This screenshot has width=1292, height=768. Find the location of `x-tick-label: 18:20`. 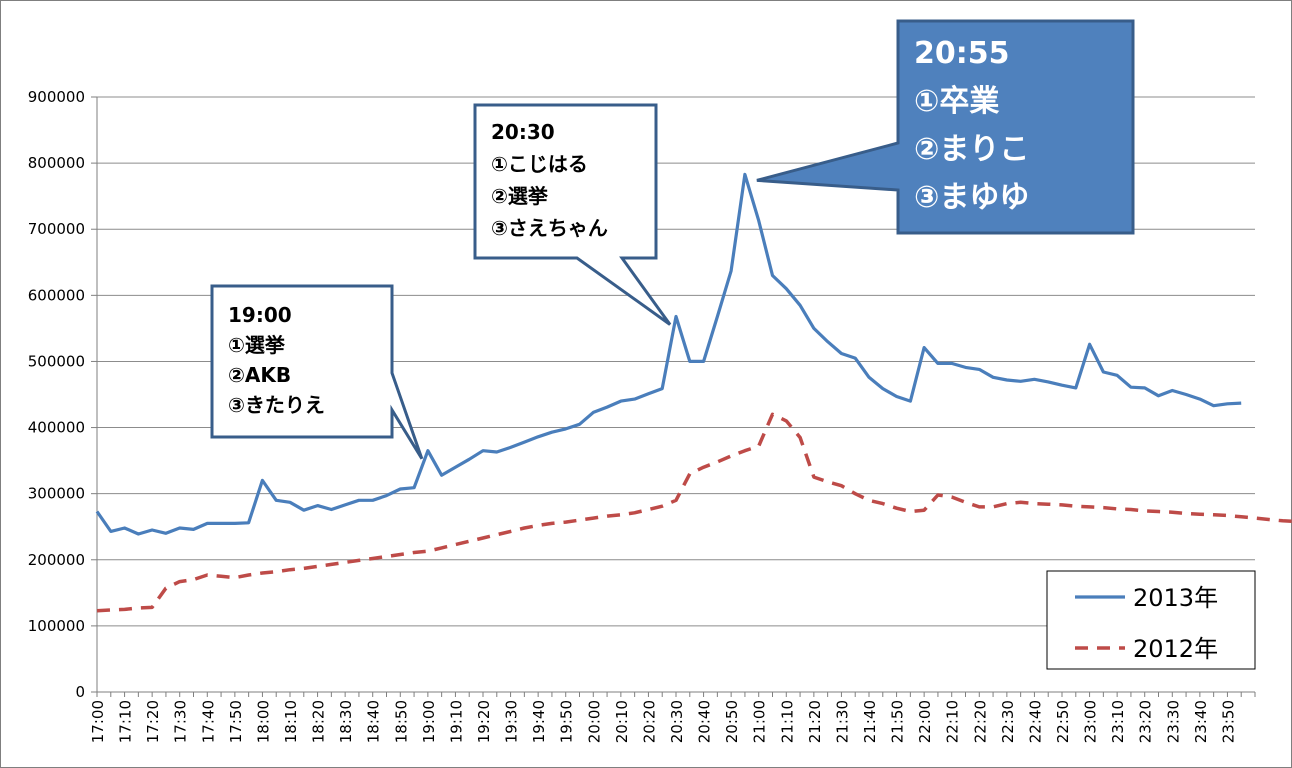

x-tick-label: 18:20 is located at coordinates (319, 721).